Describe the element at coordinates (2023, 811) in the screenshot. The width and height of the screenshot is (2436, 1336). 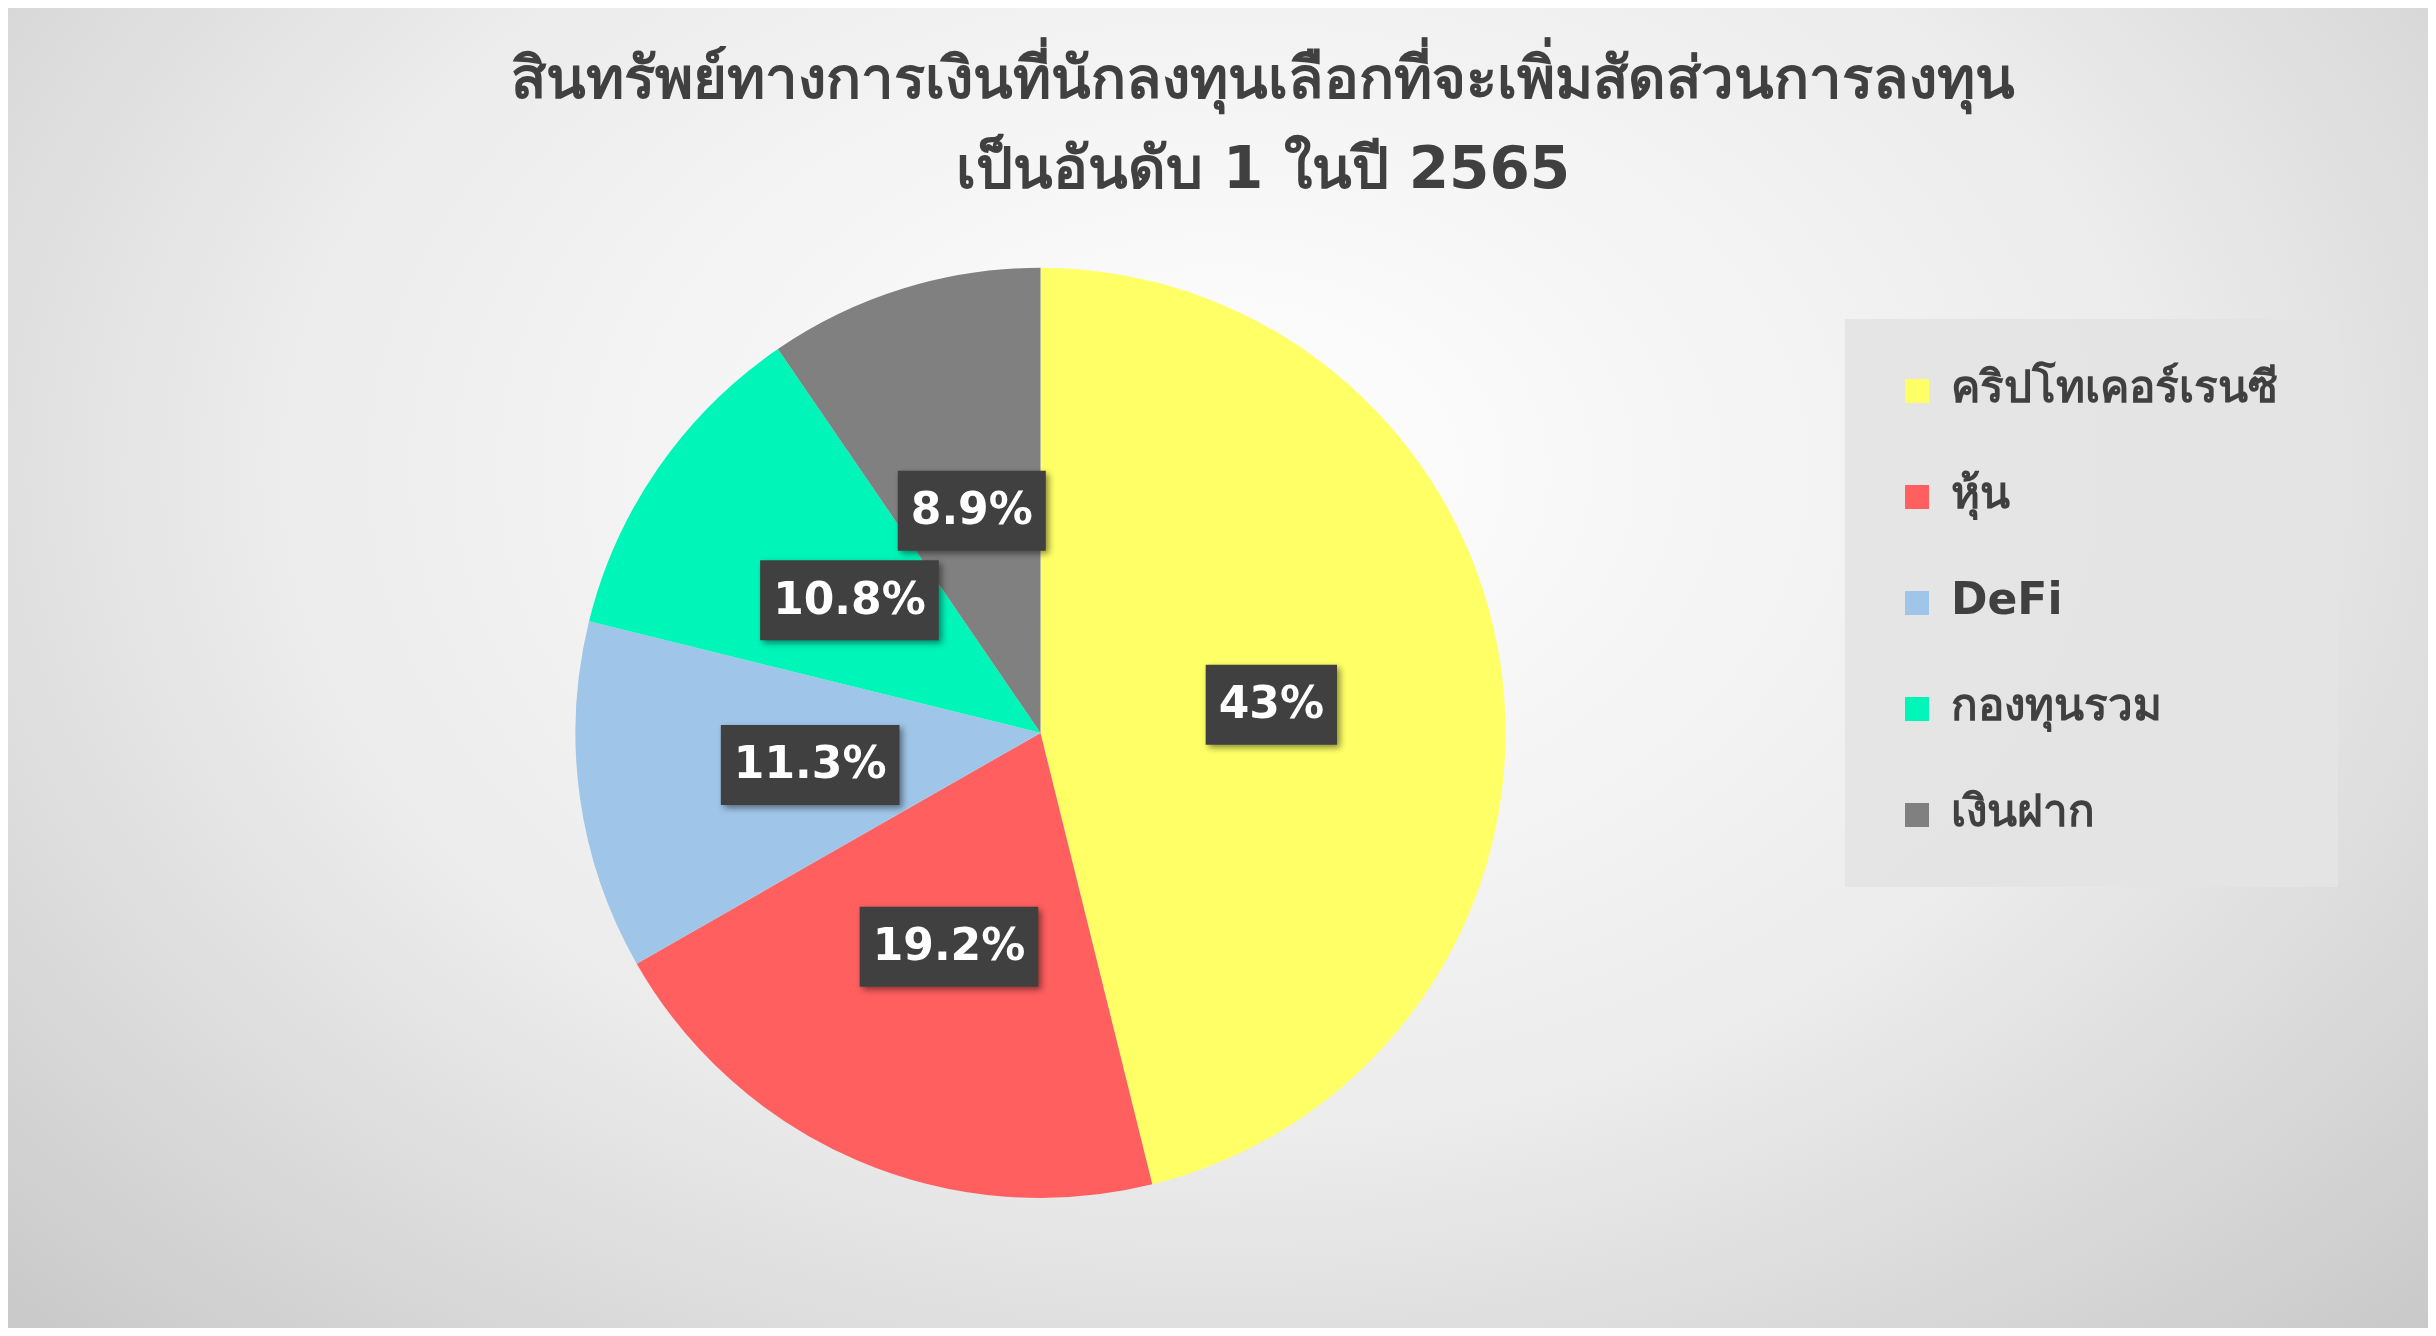
I see `legend-label: เงินฝาก` at that location.